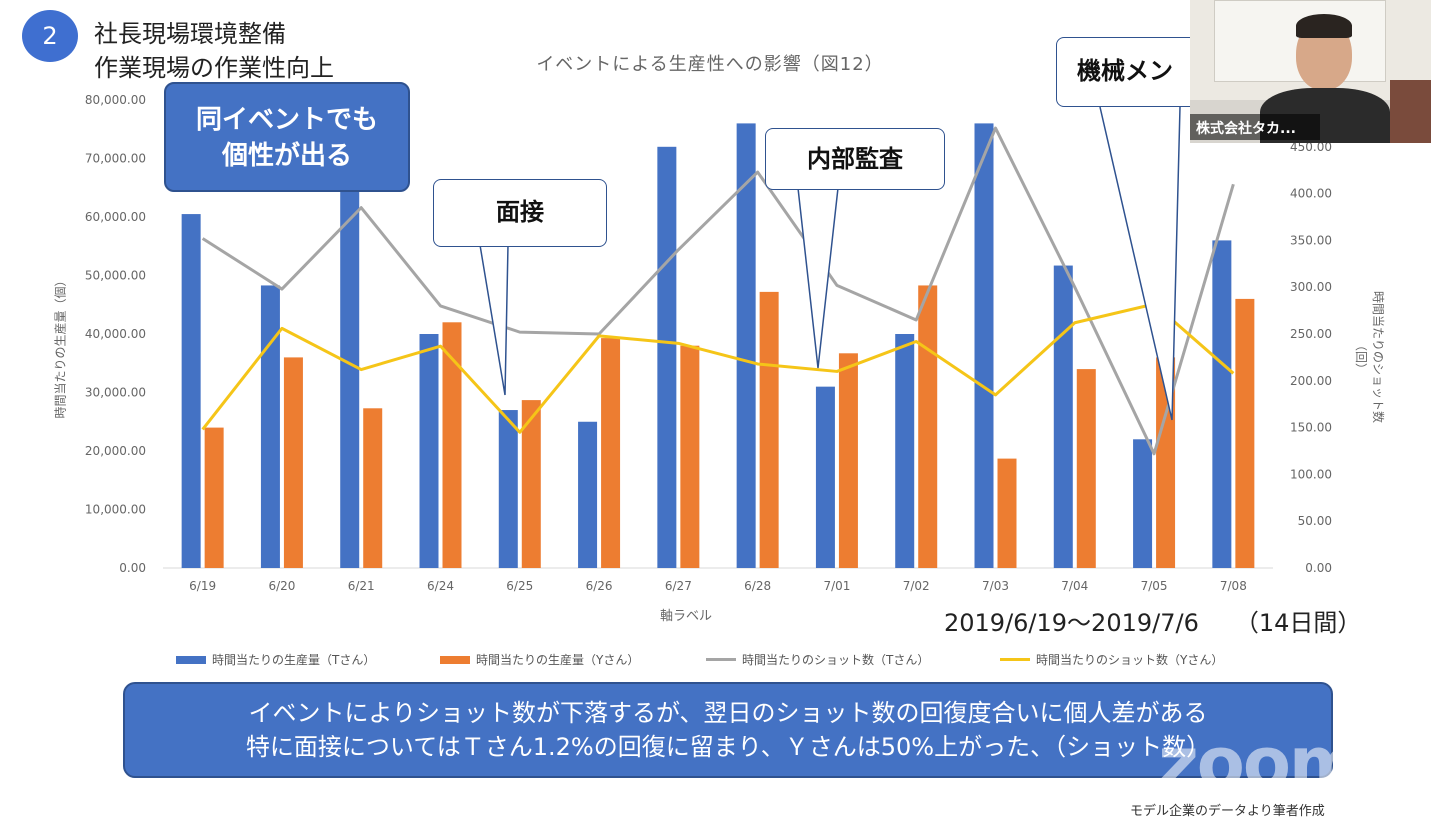 The image size is (1431, 824). What do you see at coordinates (202, 586) in the screenshot?
I see `x-tick-label: 6/19` at bounding box center [202, 586].